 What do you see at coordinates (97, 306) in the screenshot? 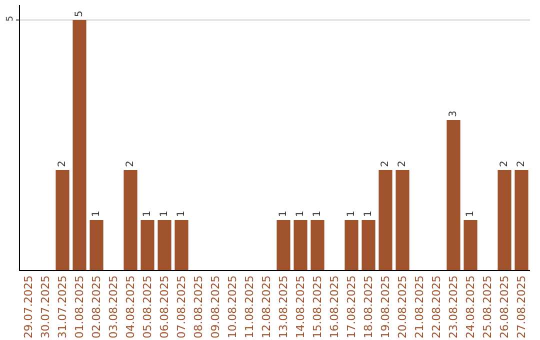
I see `x-tick-label: 02.08.2025` at bounding box center [97, 306].